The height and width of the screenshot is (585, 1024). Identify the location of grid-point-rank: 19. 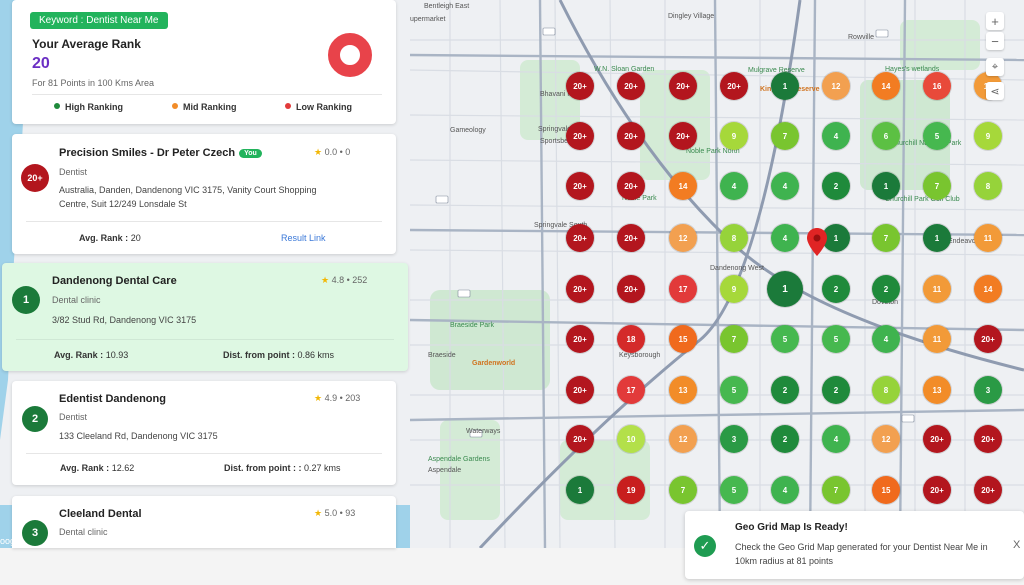
(631, 490).